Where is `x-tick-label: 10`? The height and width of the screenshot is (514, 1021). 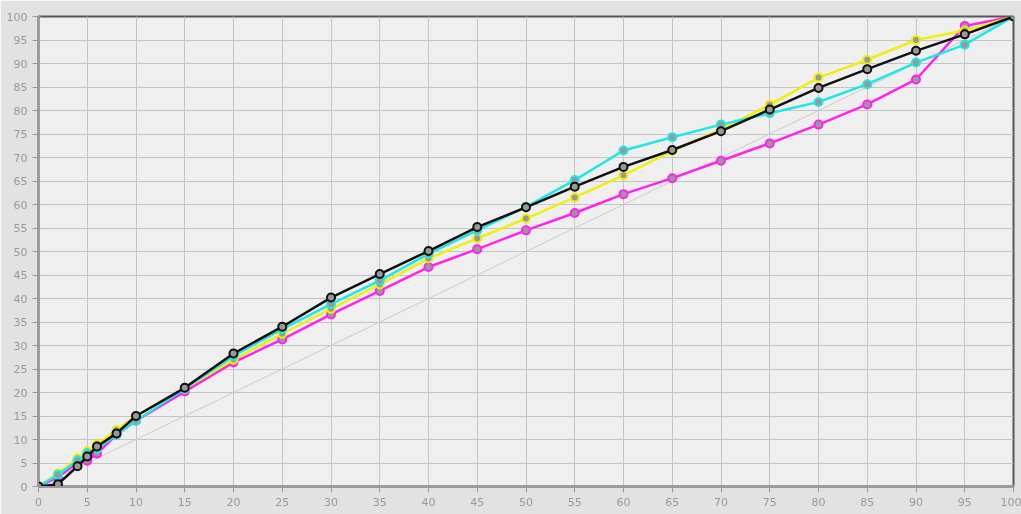
x-tick-label: 10 is located at coordinates (136, 502).